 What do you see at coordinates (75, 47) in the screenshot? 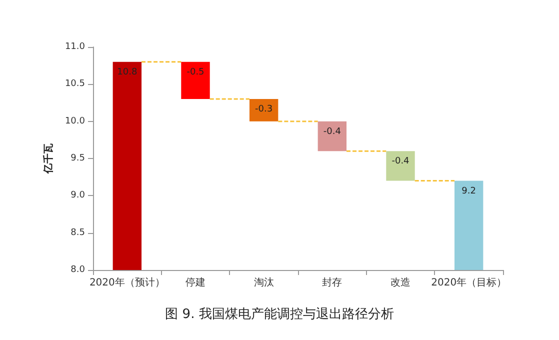
I see `y-tick-label: 11.0` at bounding box center [75, 47].